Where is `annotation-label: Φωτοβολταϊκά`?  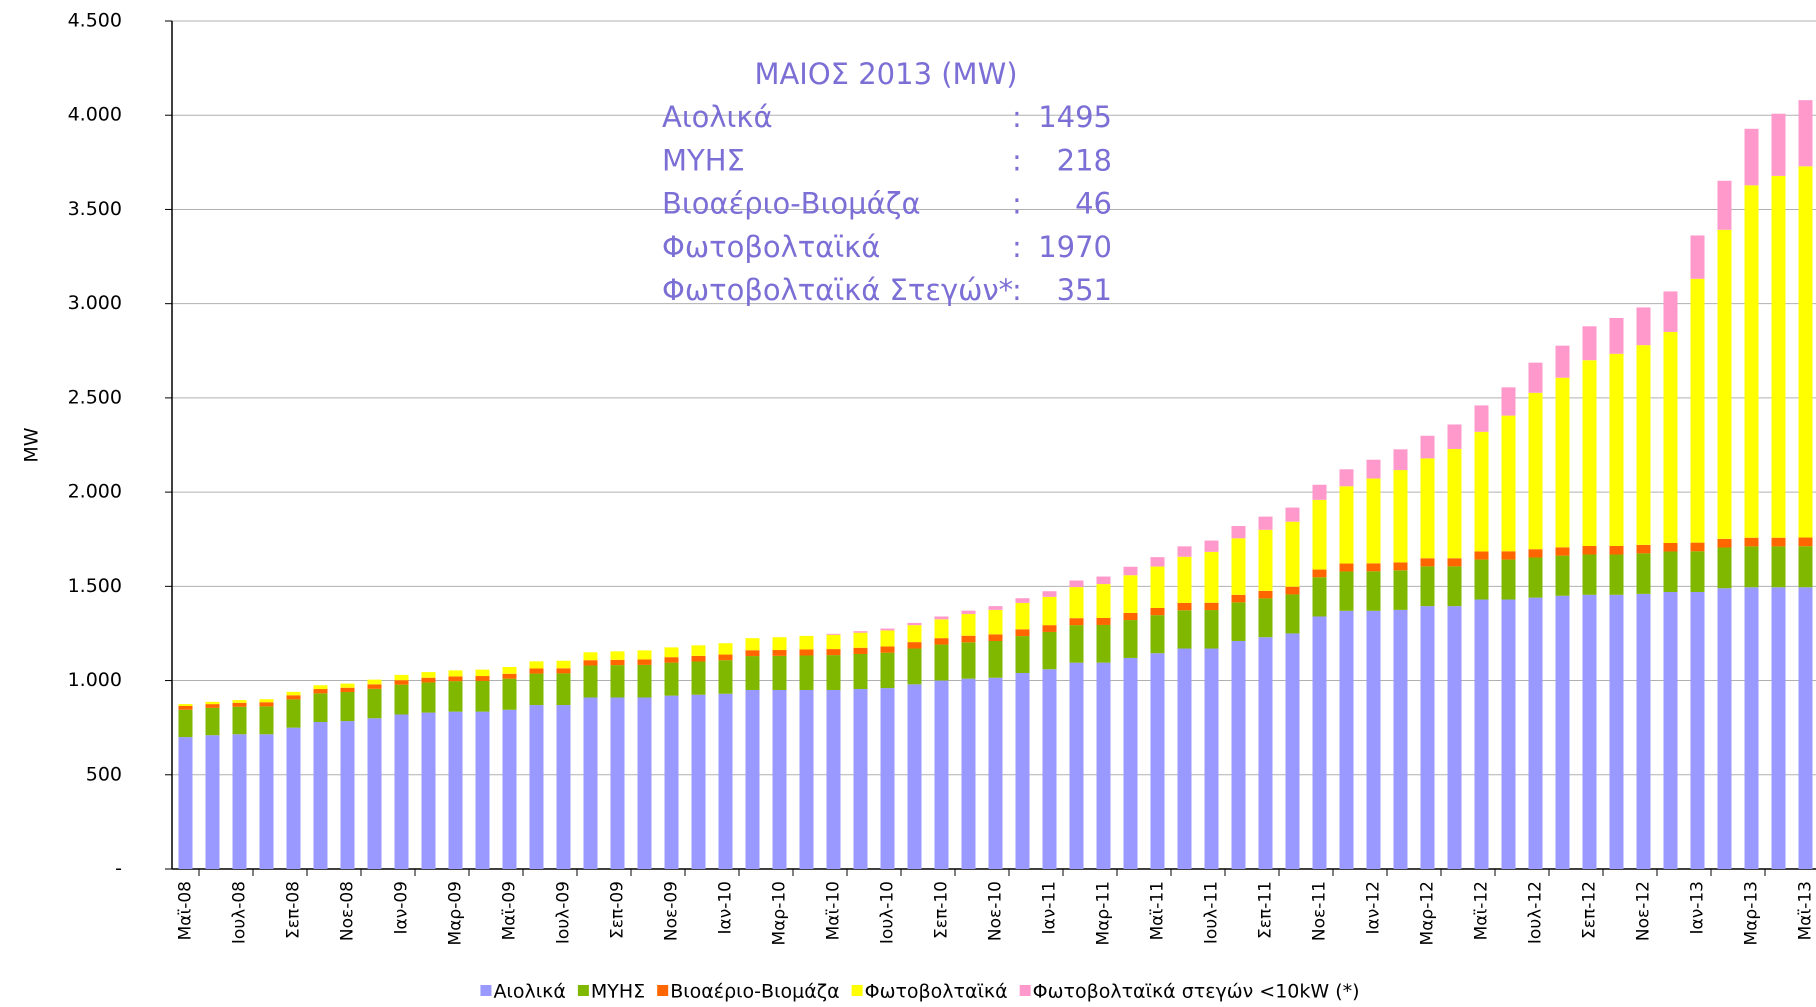 annotation-label: Φωτοβολταϊκά is located at coordinates (771, 247).